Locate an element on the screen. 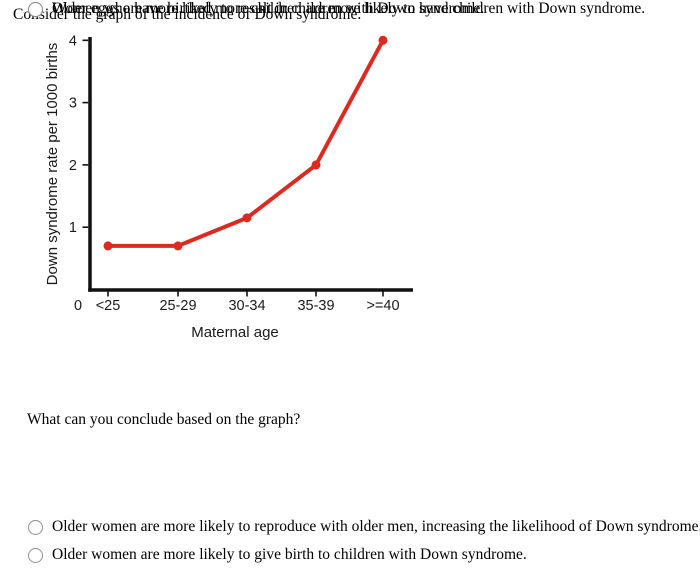 The height and width of the screenshot is (583, 700). y-axis-title: Down syndrome rate per 1000 births is located at coordinates (52, 164).